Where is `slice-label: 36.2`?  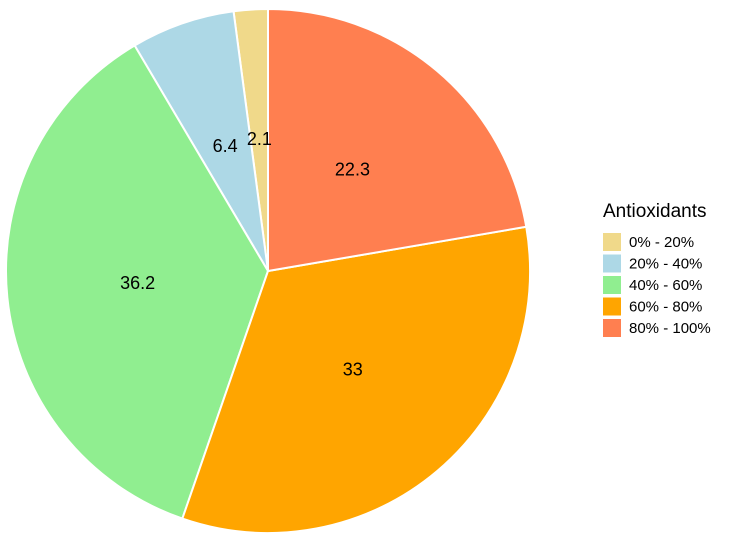
slice-label: 36.2 is located at coordinates (137, 283).